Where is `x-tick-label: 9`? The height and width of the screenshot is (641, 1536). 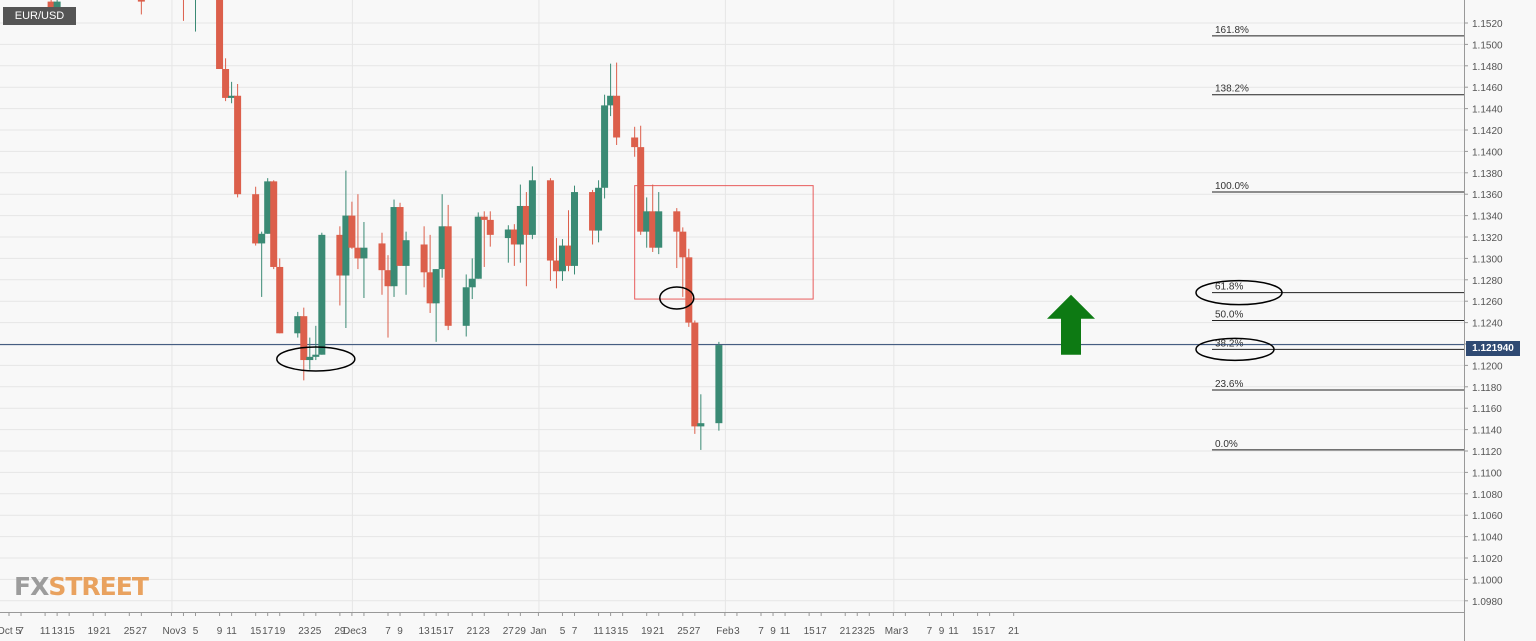
x-tick-label: 9 is located at coordinates (773, 631).